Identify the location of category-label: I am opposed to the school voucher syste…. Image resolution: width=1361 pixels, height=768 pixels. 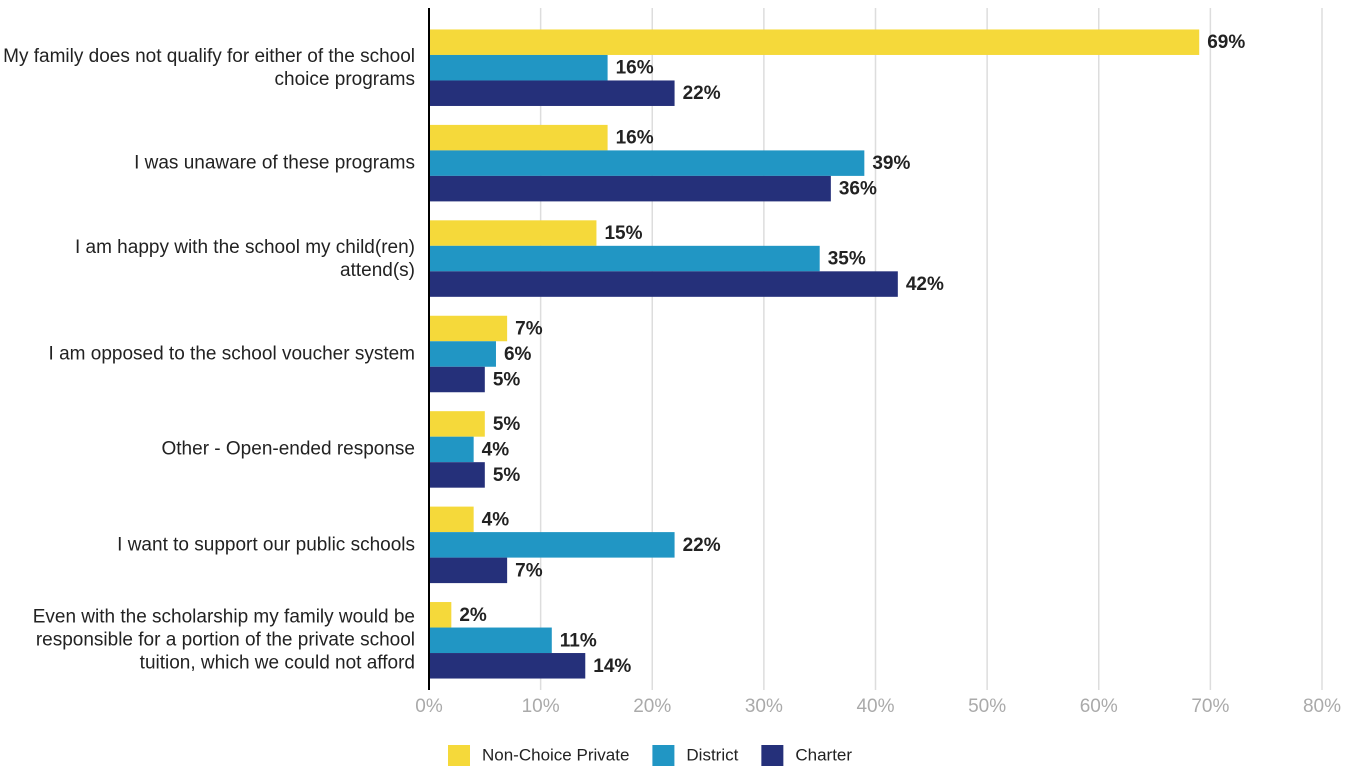
(231, 354).